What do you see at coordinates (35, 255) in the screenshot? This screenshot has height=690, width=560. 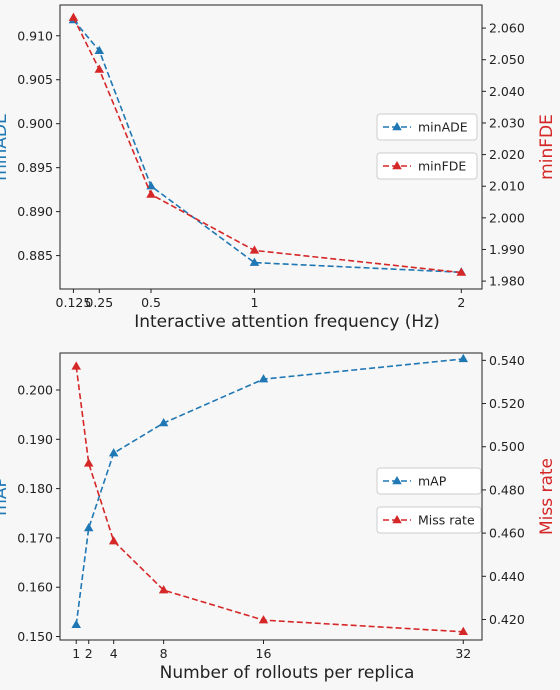 I see `y-left-tick-label: 0.885` at bounding box center [35, 255].